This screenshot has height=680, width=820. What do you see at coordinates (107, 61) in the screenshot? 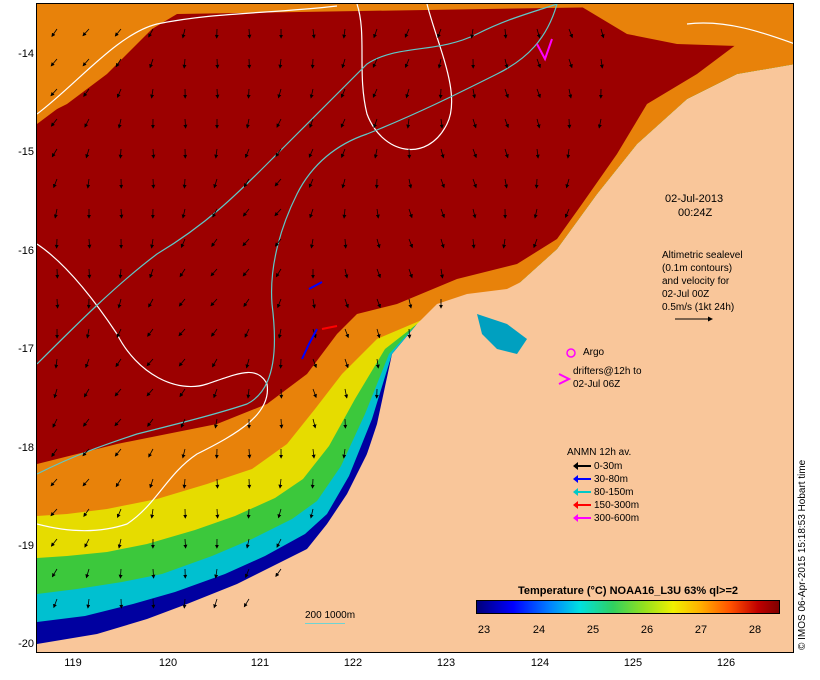
I see `sst-nw-orange-patch` at bounding box center [107, 61].